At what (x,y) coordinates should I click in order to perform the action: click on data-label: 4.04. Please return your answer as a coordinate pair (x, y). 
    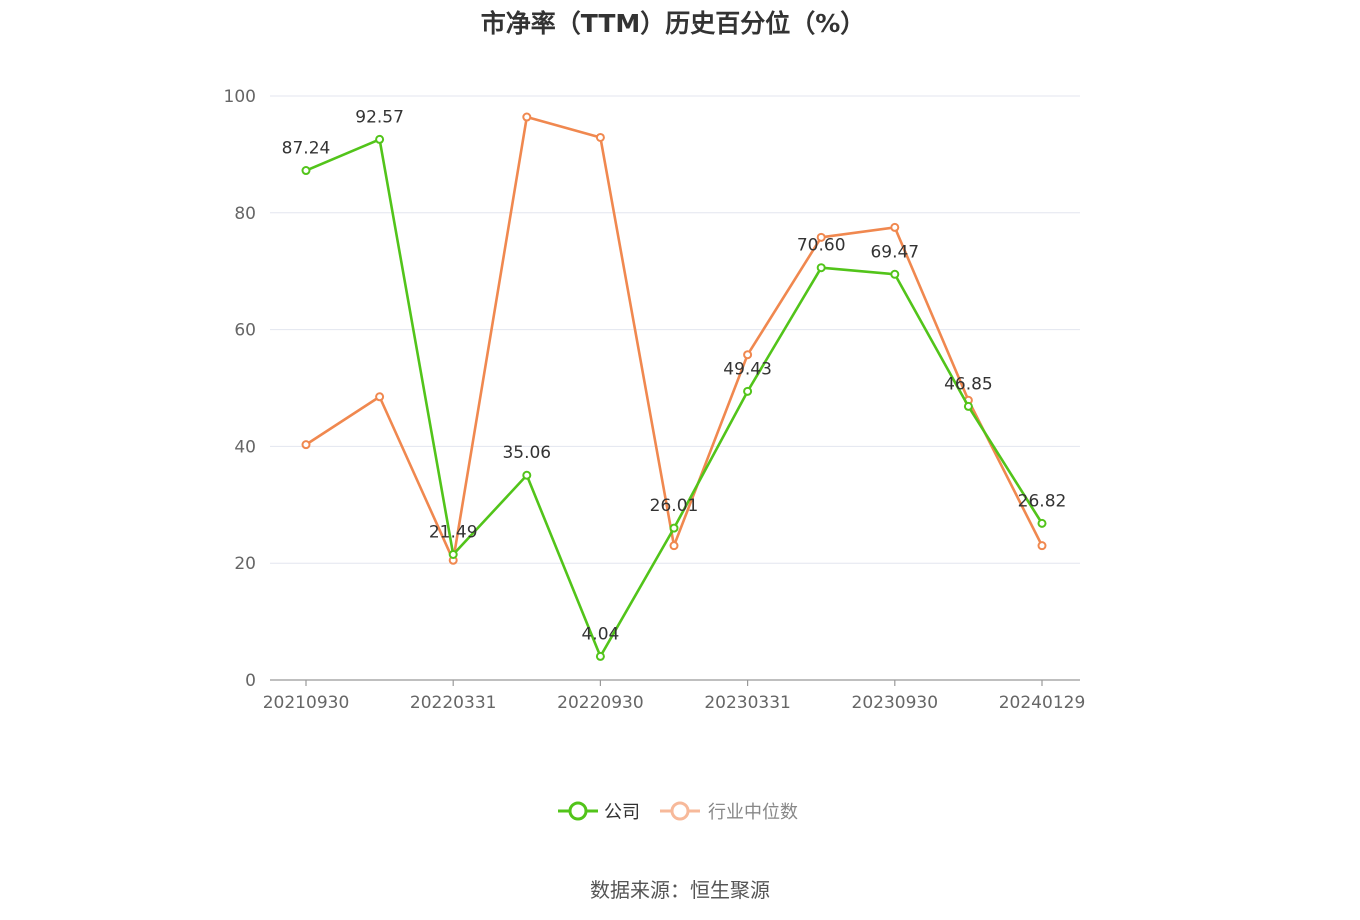
    Looking at the image, I should click on (600, 634).